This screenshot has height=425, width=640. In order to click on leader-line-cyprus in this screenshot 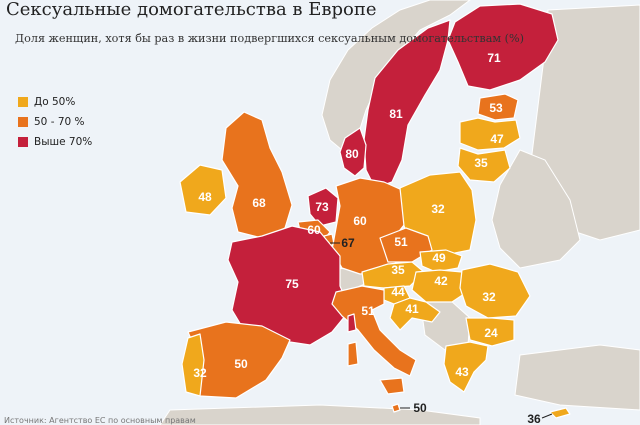, I will do `click(547, 416)`.